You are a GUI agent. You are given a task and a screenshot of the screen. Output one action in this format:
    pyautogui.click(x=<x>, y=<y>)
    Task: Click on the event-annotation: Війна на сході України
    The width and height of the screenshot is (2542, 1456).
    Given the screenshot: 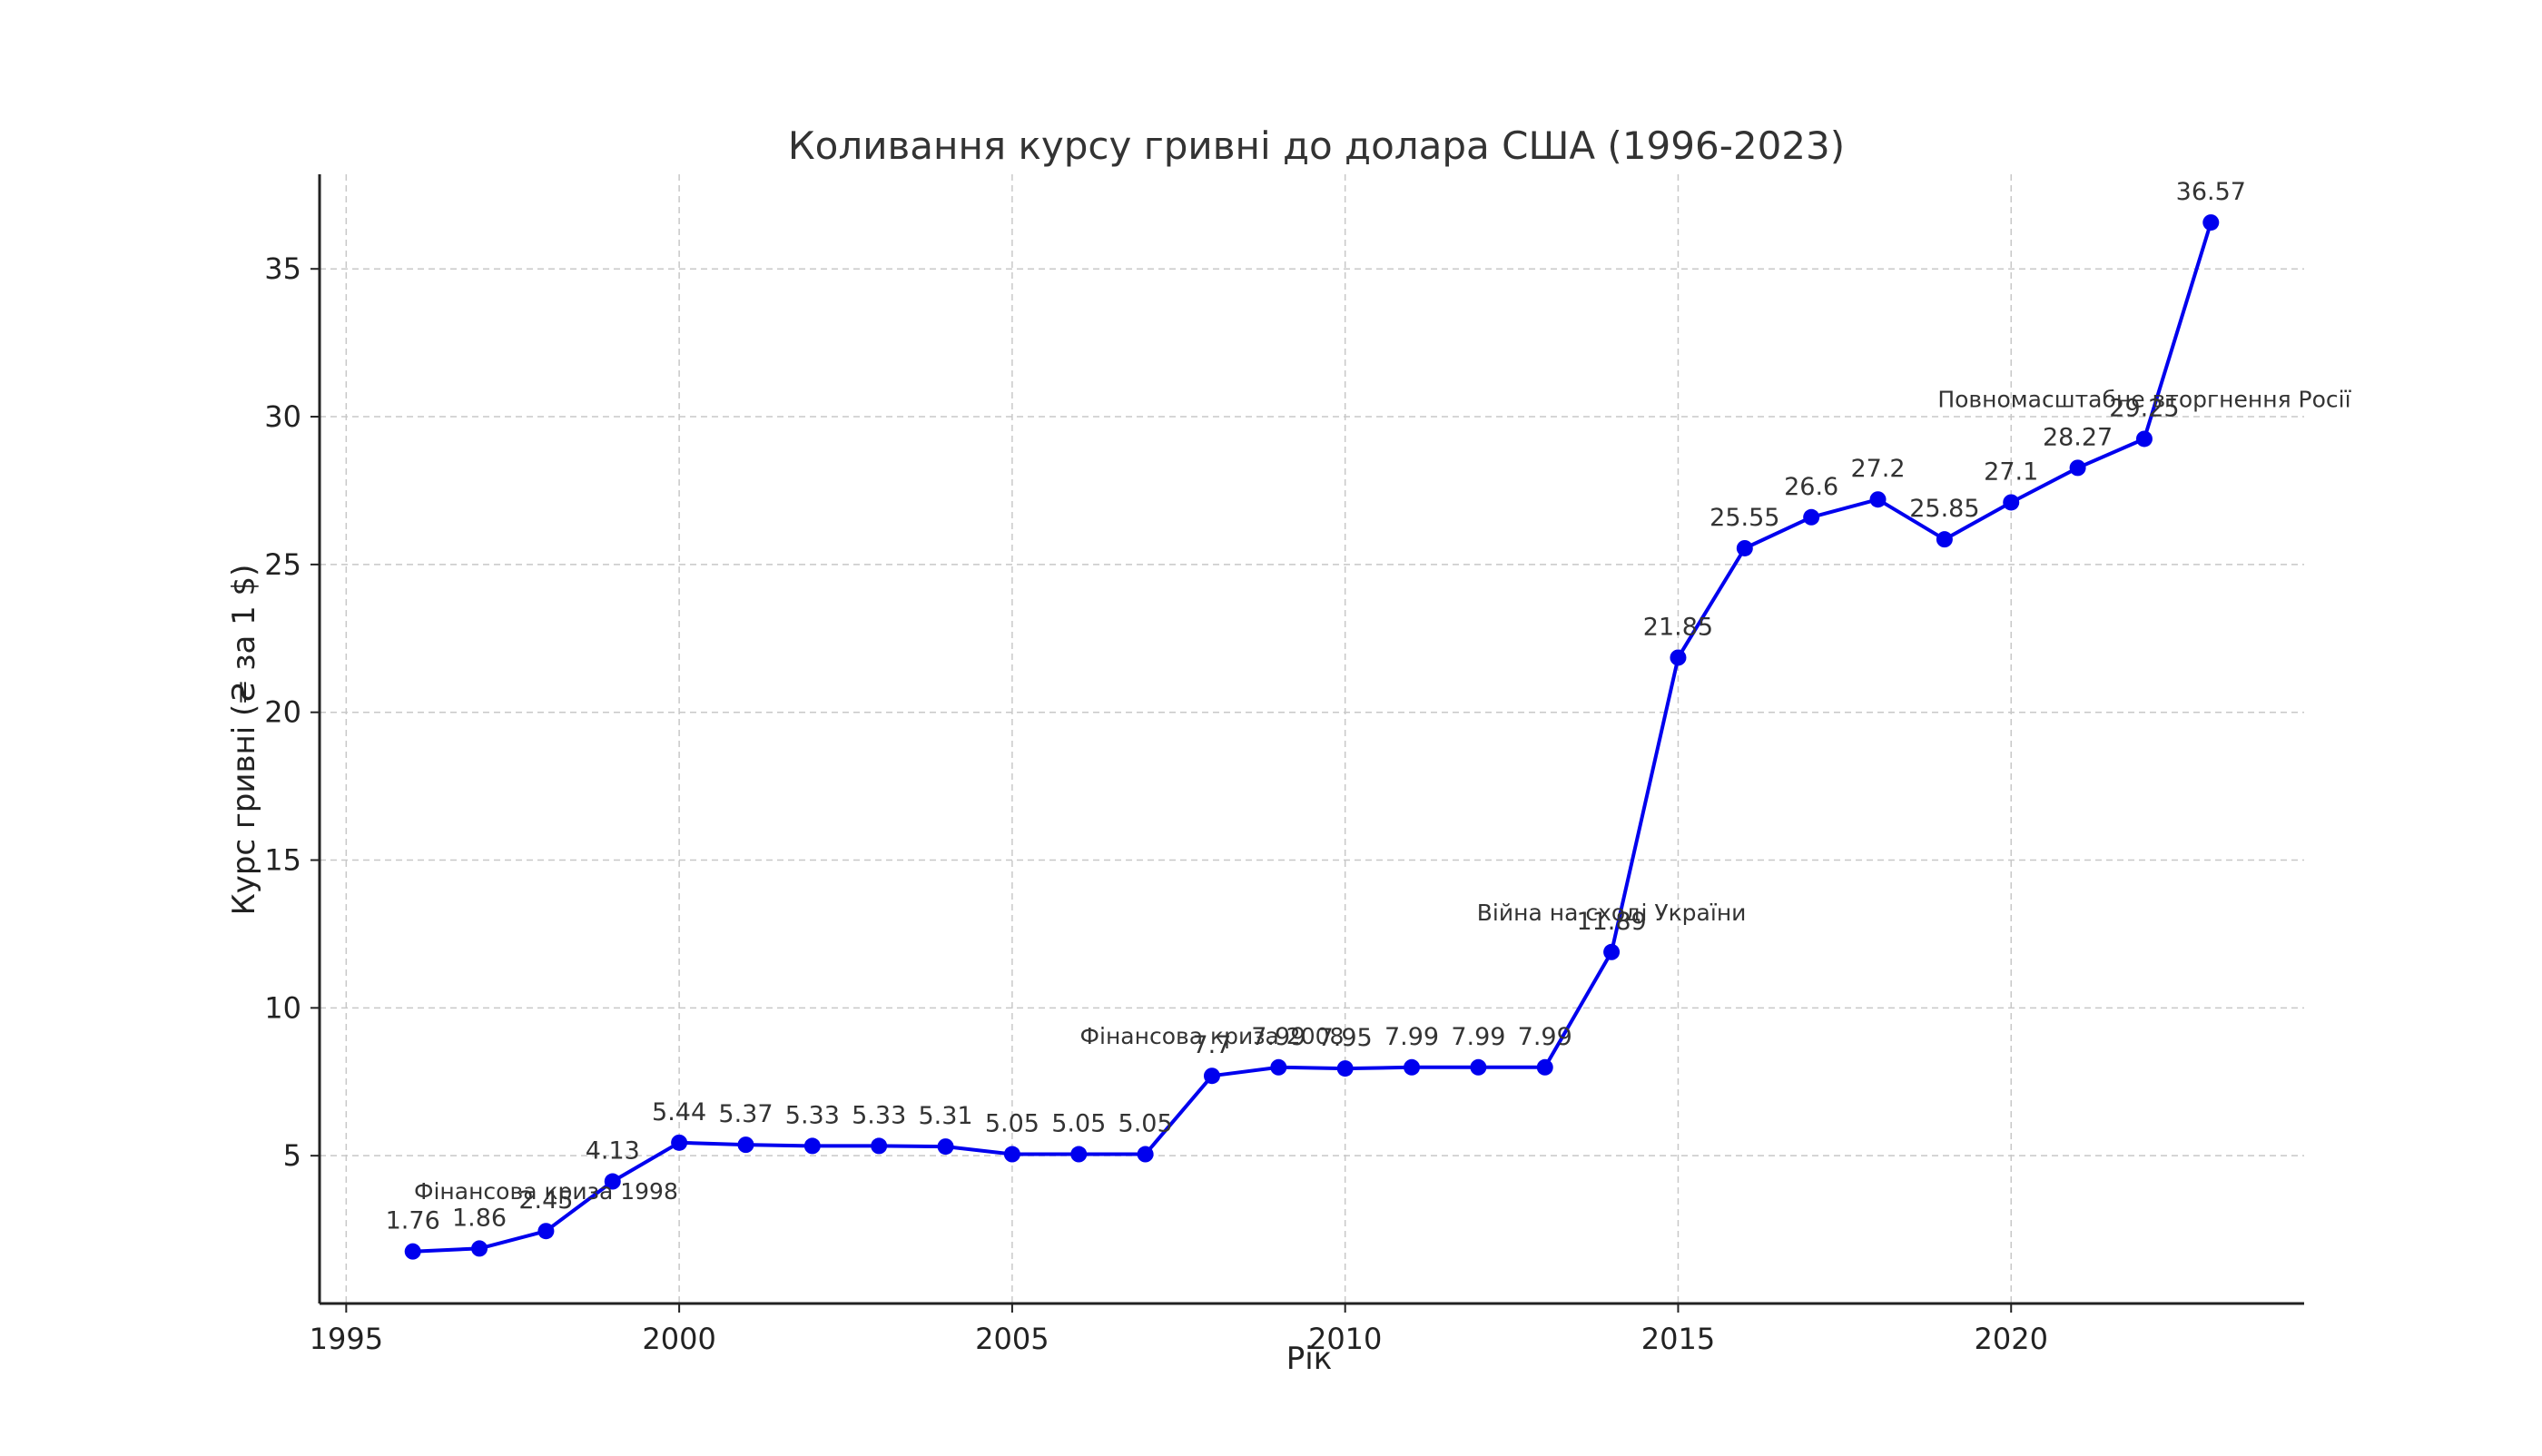 What is the action you would take?
    pyautogui.click(x=1612, y=913)
    